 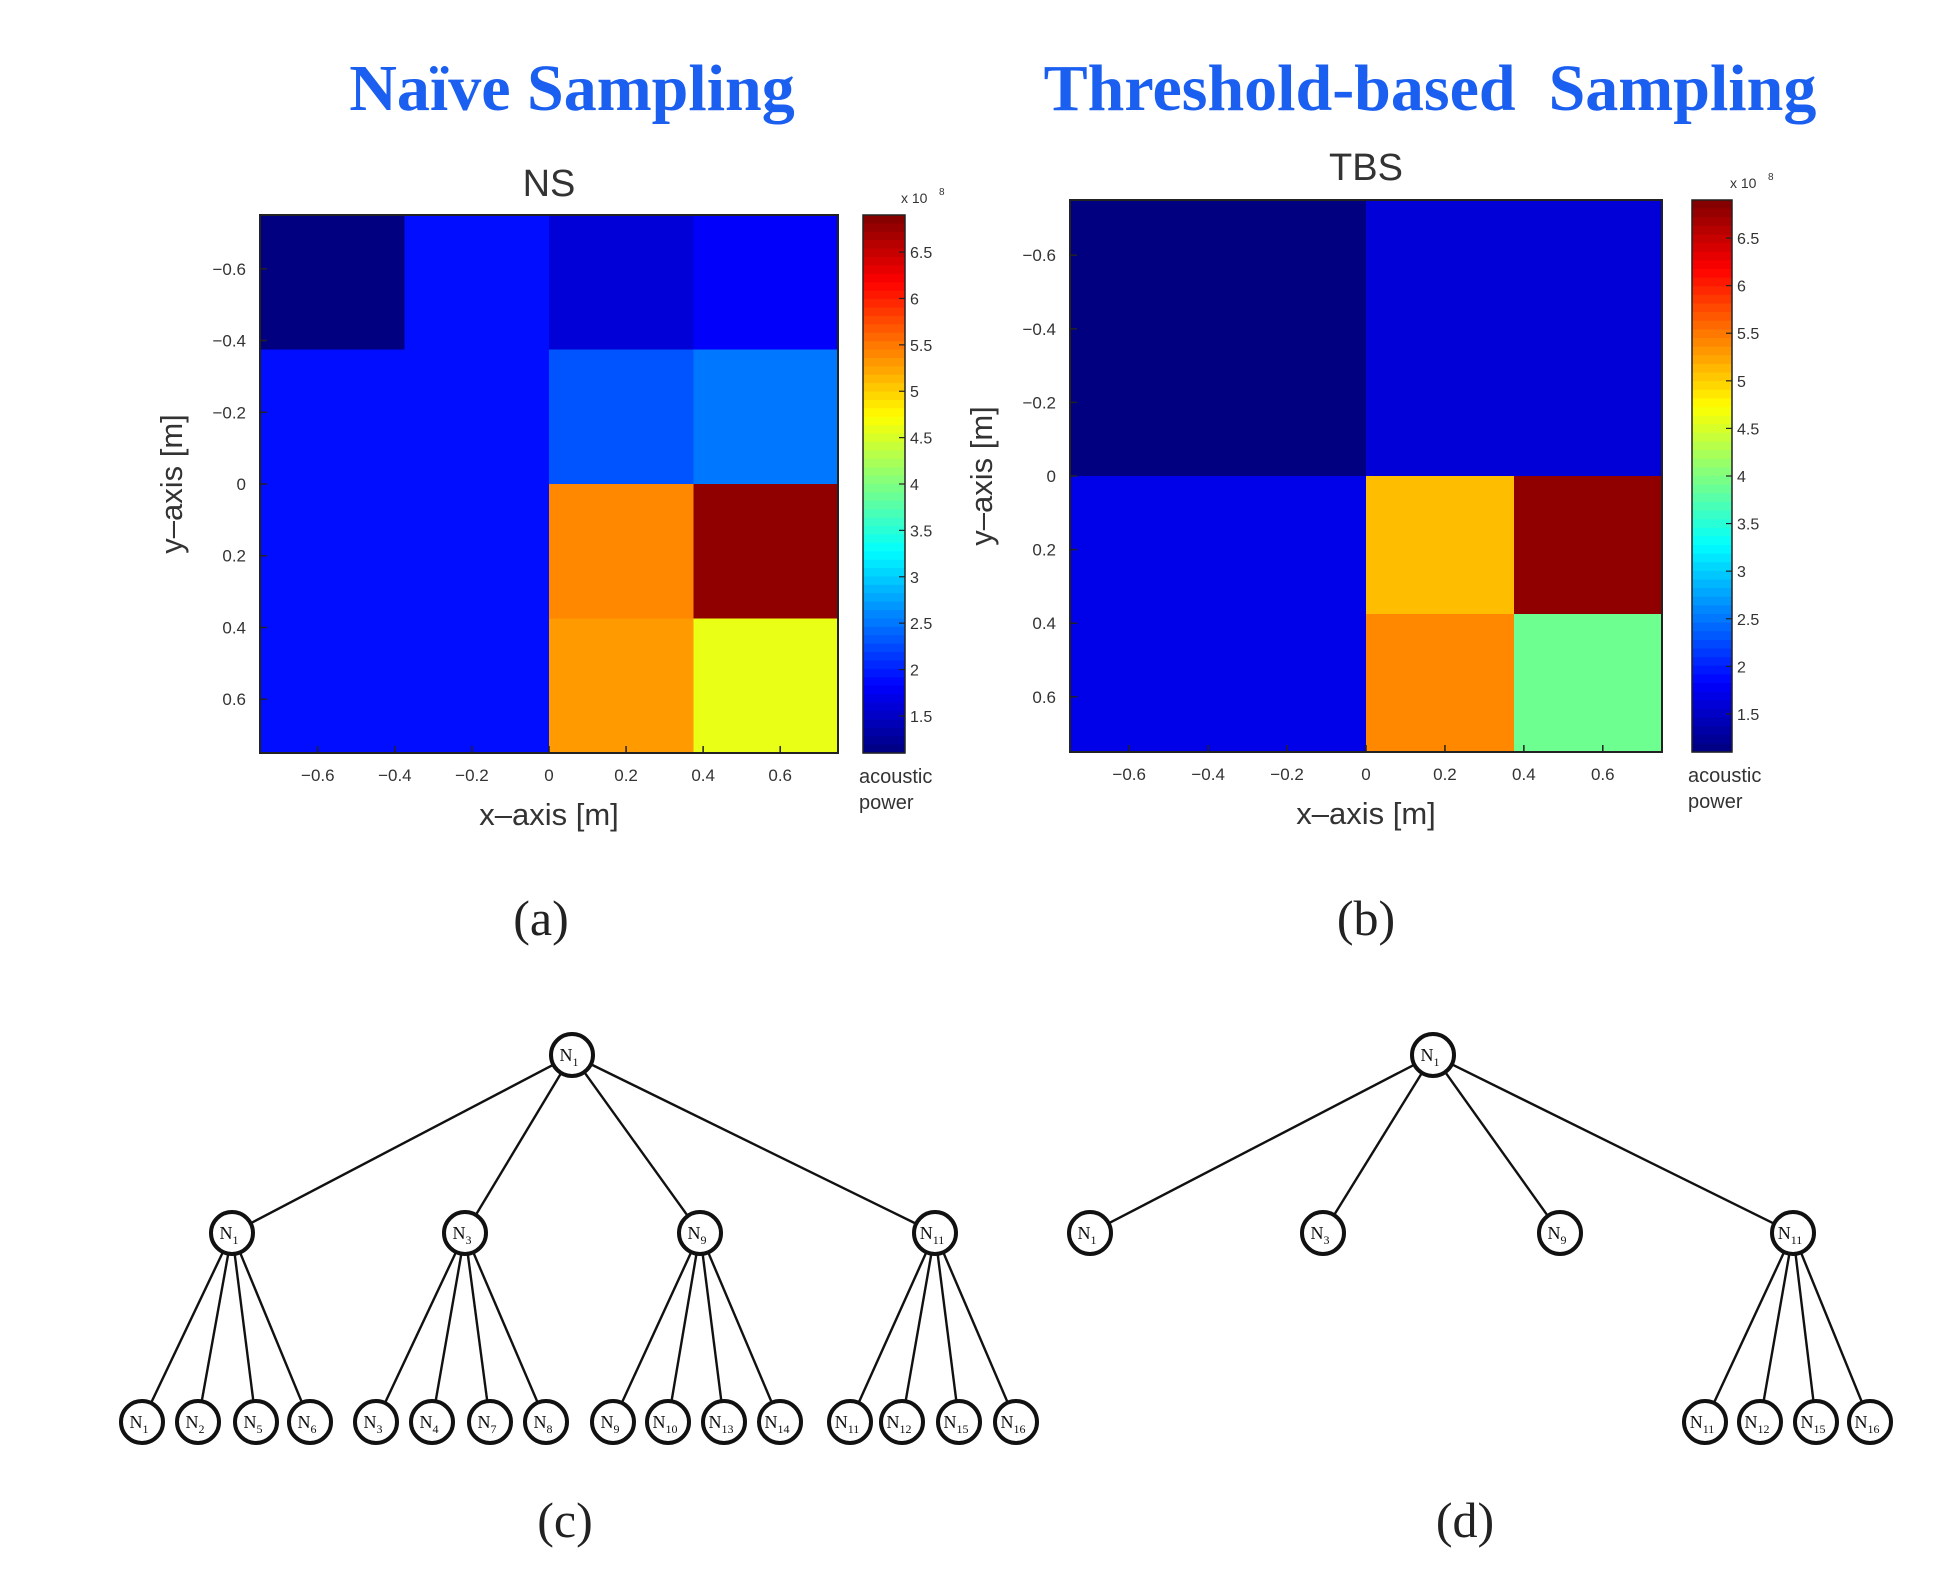 What do you see at coordinates (1430, 88) in the screenshot?
I see `heading-threshold-sampling: Threshold-based Sampling` at bounding box center [1430, 88].